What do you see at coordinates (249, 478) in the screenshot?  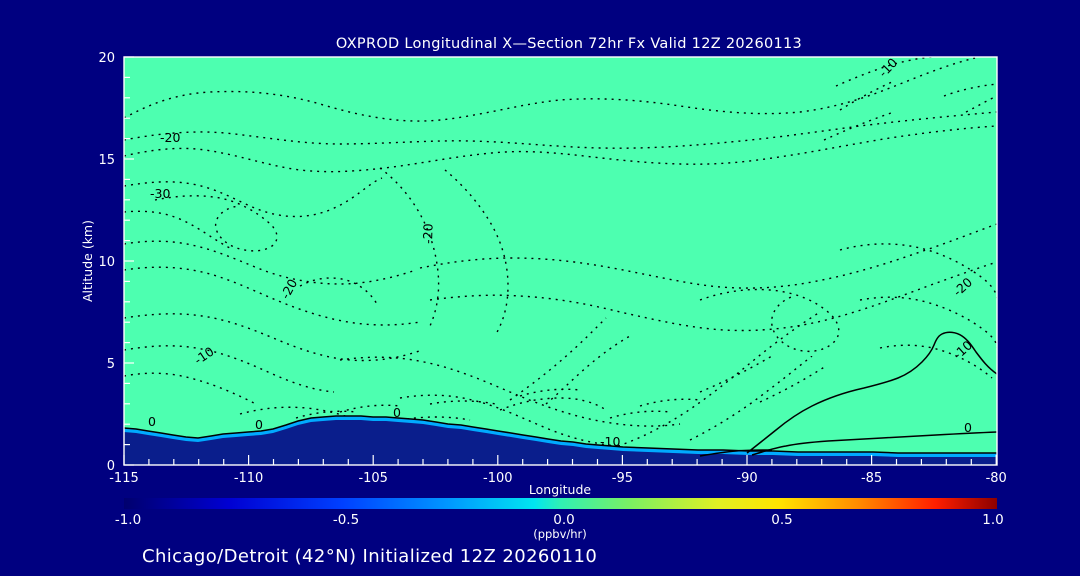 I see `x-tick-label: -110` at bounding box center [249, 478].